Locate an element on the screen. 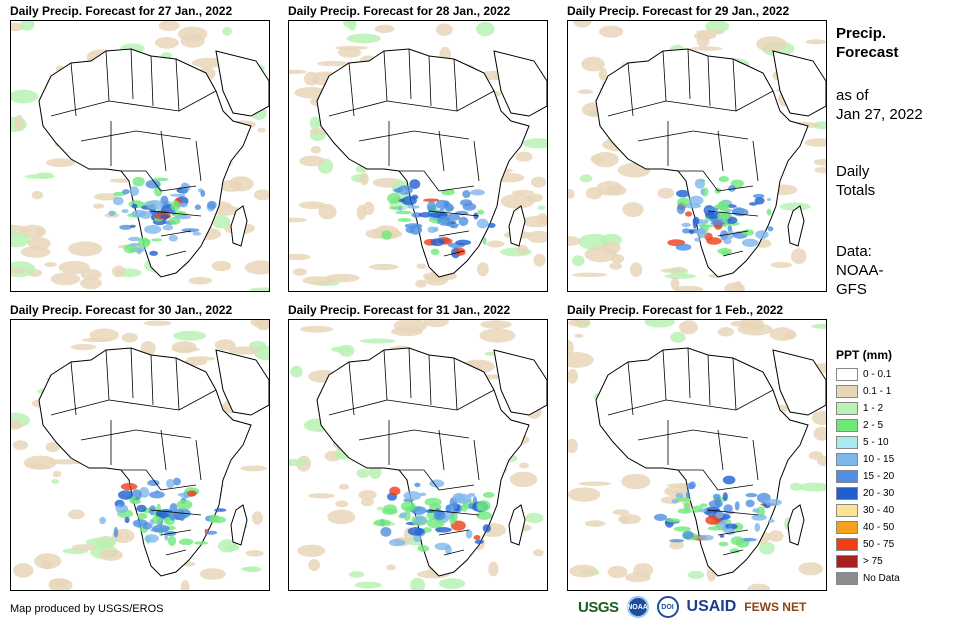  legend-label: 2 - 5 is located at coordinates (873, 425).